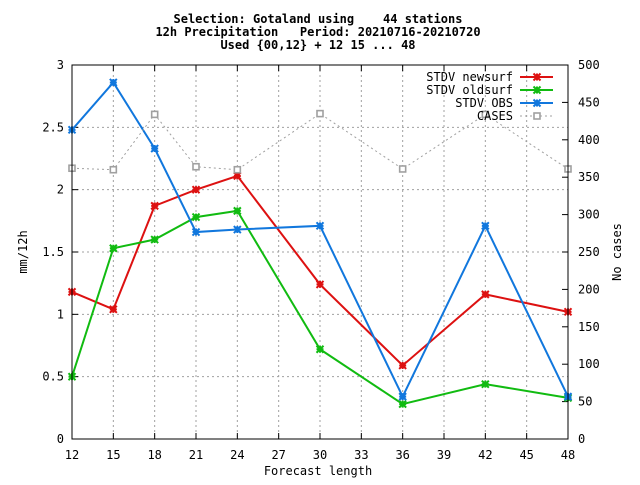  Describe the element at coordinates (113, 455) in the screenshot. I see `x-tick-label: 15` at that location.